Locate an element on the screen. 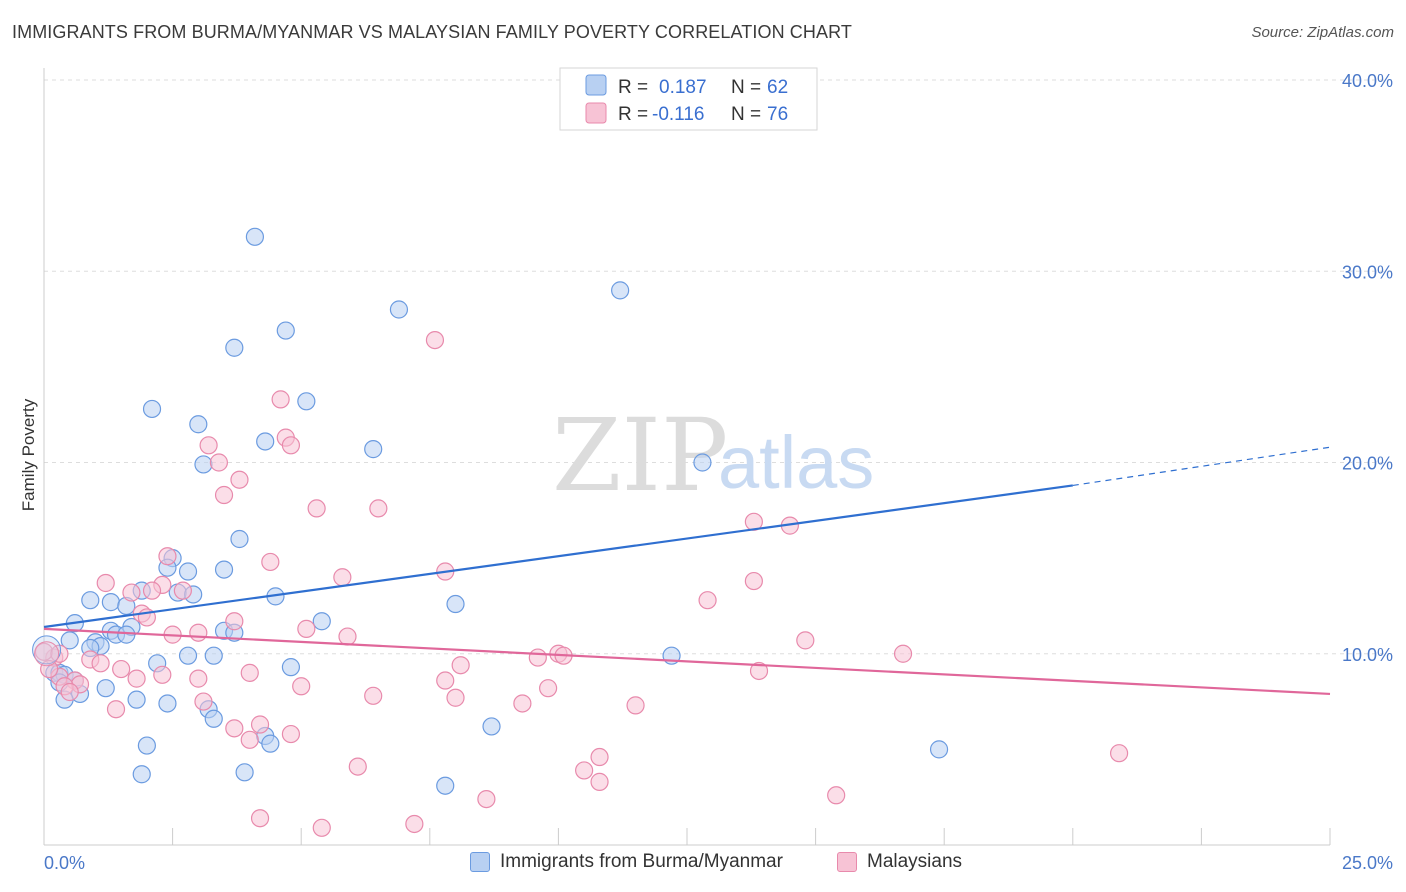 The image size is (1406, 892). legend-item-malaysians: Malaysians is located at coordinates (899, 862).